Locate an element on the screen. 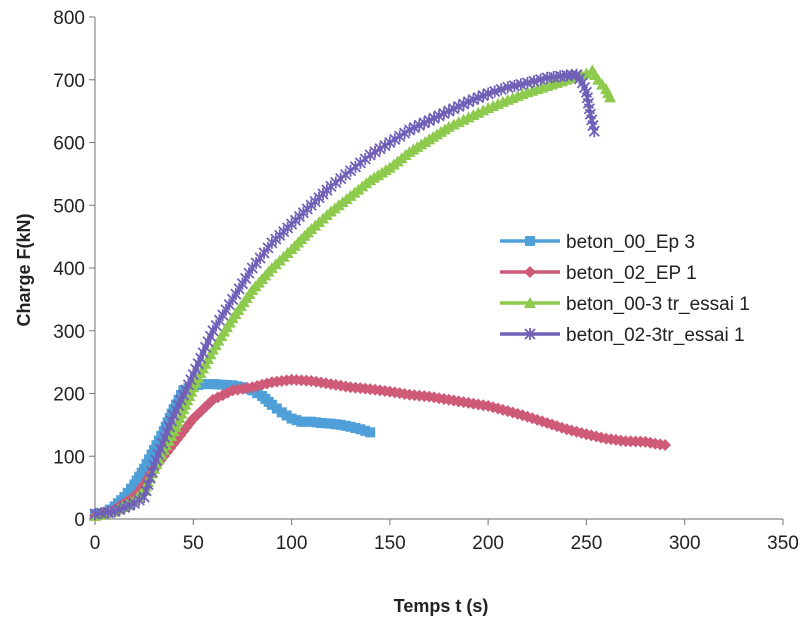 Image resolution: width=805 pixels, height=625 pixels. y-tick-label: 100 is located at coordinates (69, 457).